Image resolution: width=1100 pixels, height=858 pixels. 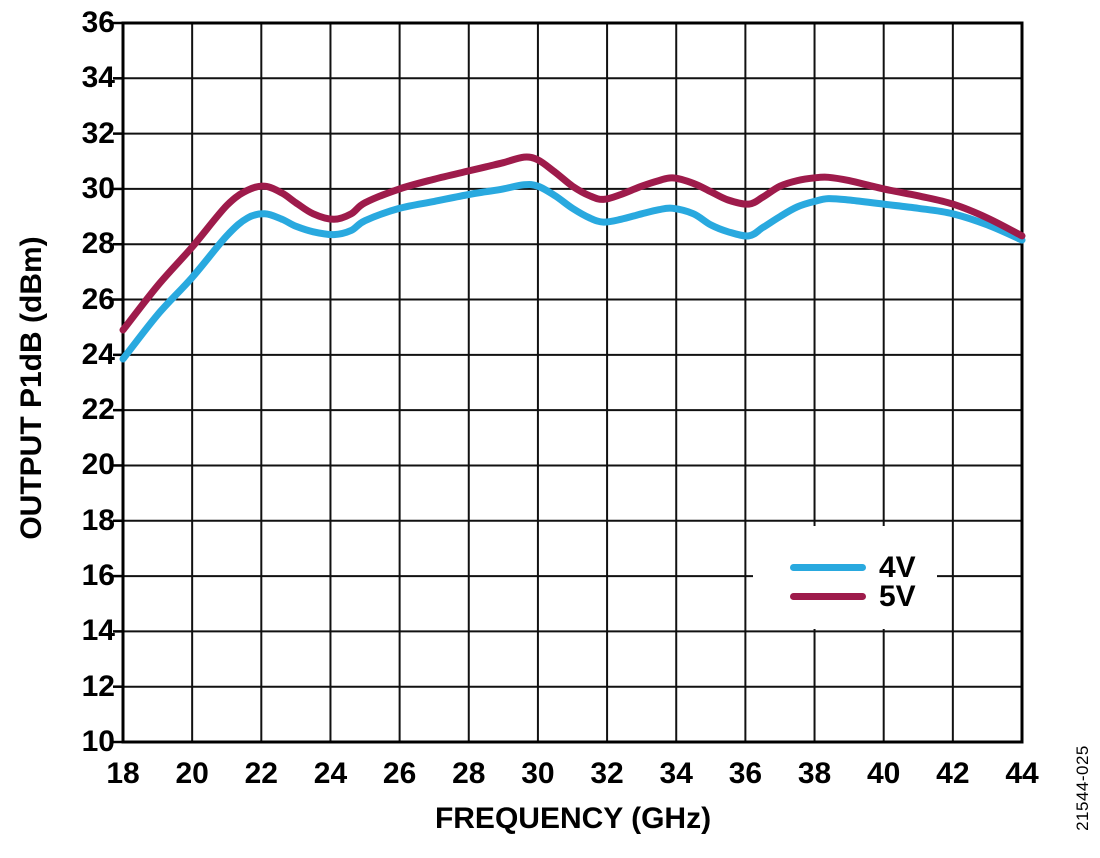 What do you see at coordinates (98, 465) in the screenshot?
I see `y-tick-label: 20` at bounding box center [98, 465].